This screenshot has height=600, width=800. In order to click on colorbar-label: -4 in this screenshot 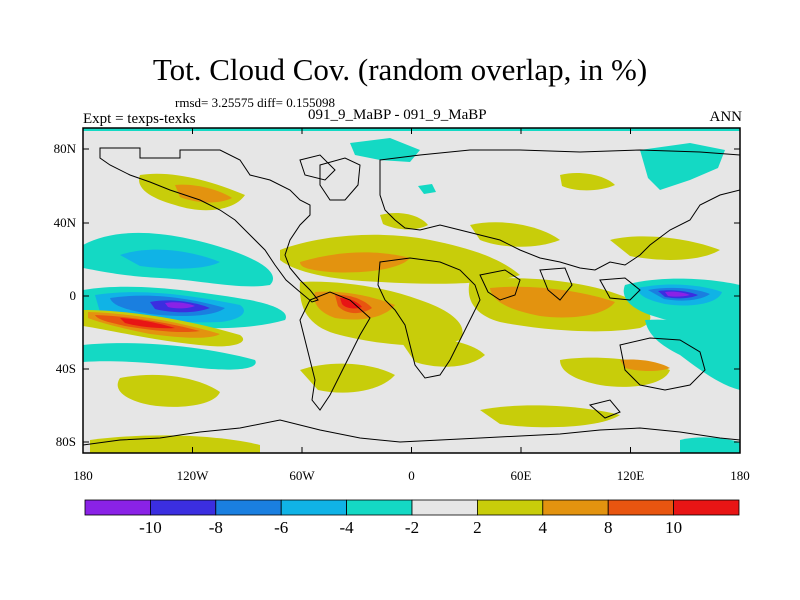, I will do `click(347, 527)`.